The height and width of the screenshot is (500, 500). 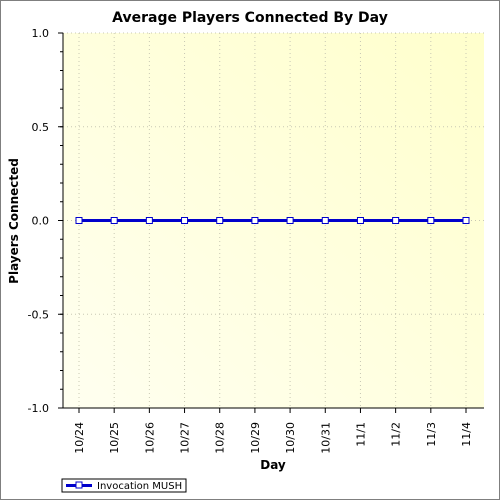 I want to click on x-tick-label: 10/26, so click(x=149, y=438).